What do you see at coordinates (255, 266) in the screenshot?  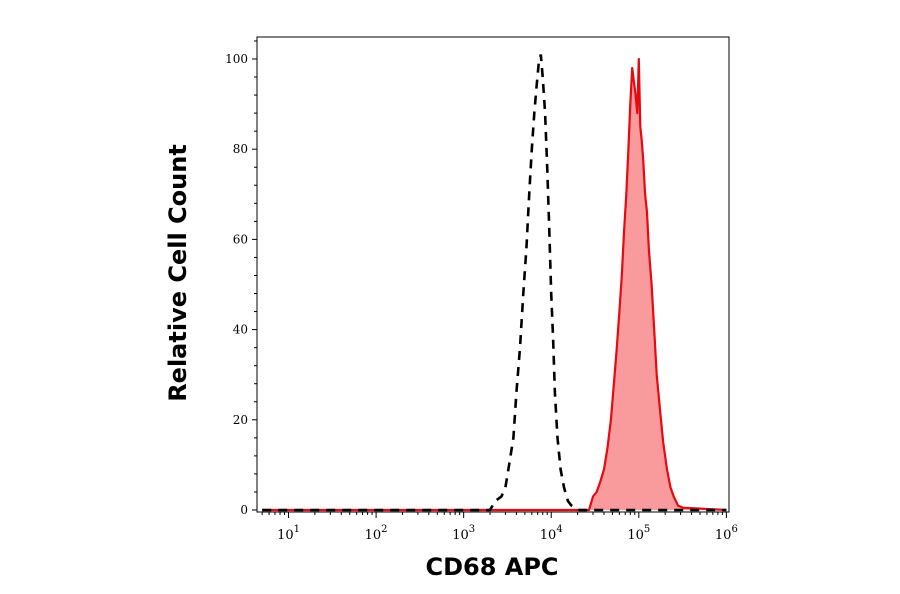 I see `y-minor-ticks` at bounding box center [255, 266].